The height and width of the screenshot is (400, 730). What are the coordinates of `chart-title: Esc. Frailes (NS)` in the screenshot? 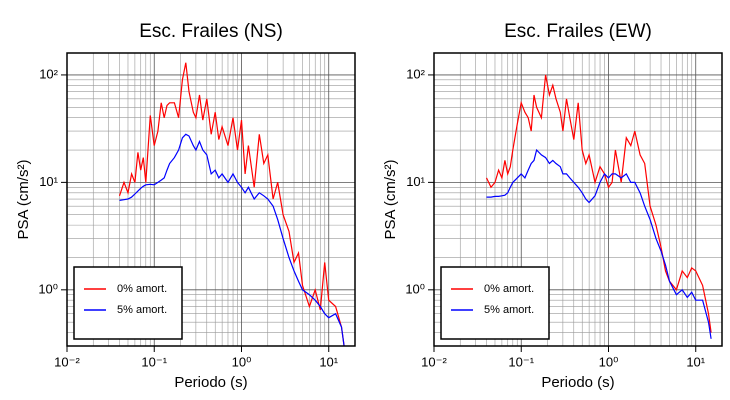 It's located at (211, 31).